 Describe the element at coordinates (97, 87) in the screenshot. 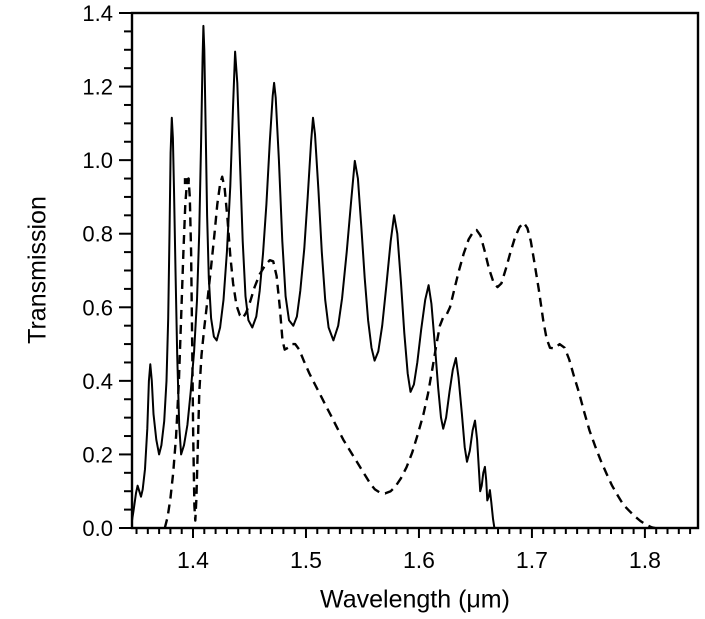

I see `y-axis-tick-label: 1.2` at that location.